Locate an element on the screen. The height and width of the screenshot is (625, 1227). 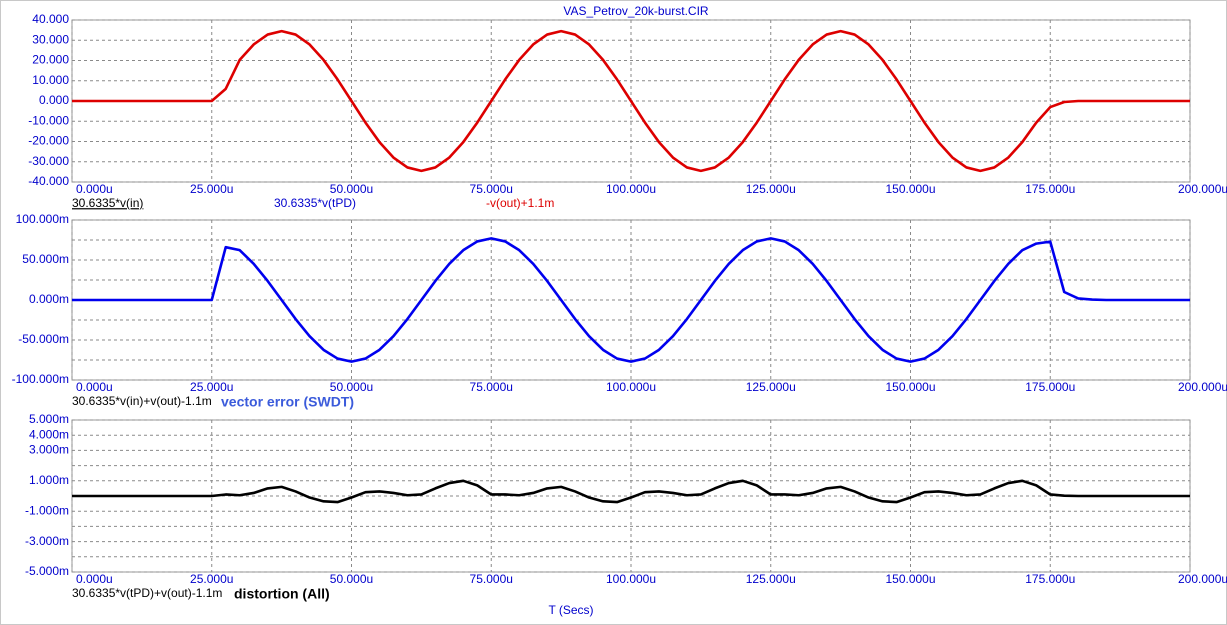
plot-subtitle: distortion (All) is located at coordinates (282, 594).